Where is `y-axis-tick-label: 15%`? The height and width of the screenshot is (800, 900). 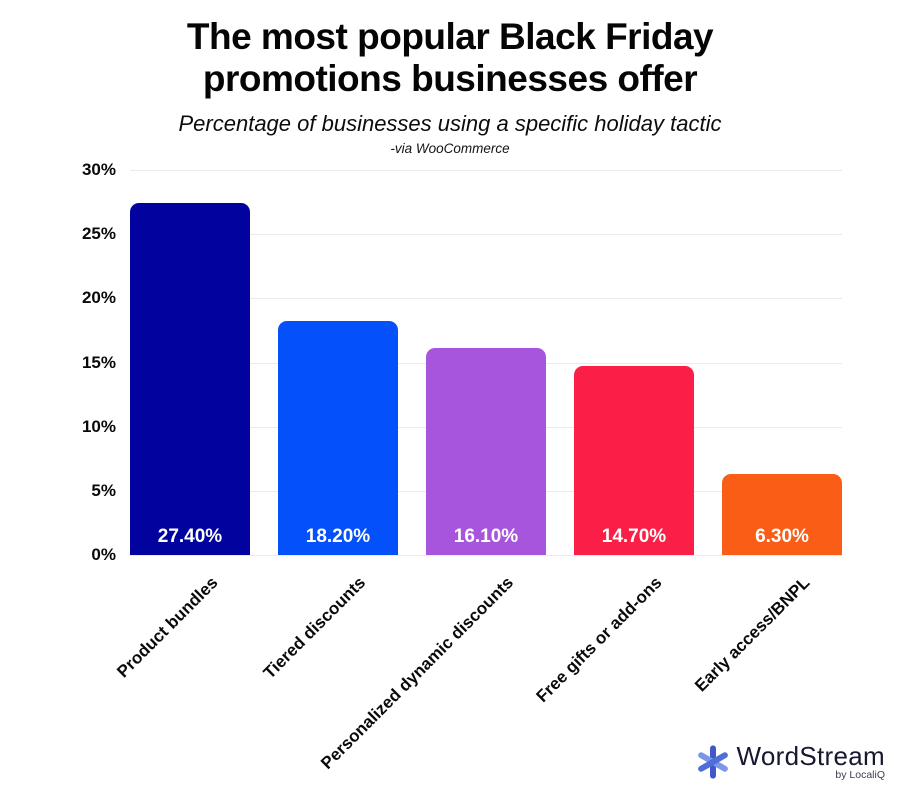
y-axis-tick-label: 15% is located at coordinates (98, 362).